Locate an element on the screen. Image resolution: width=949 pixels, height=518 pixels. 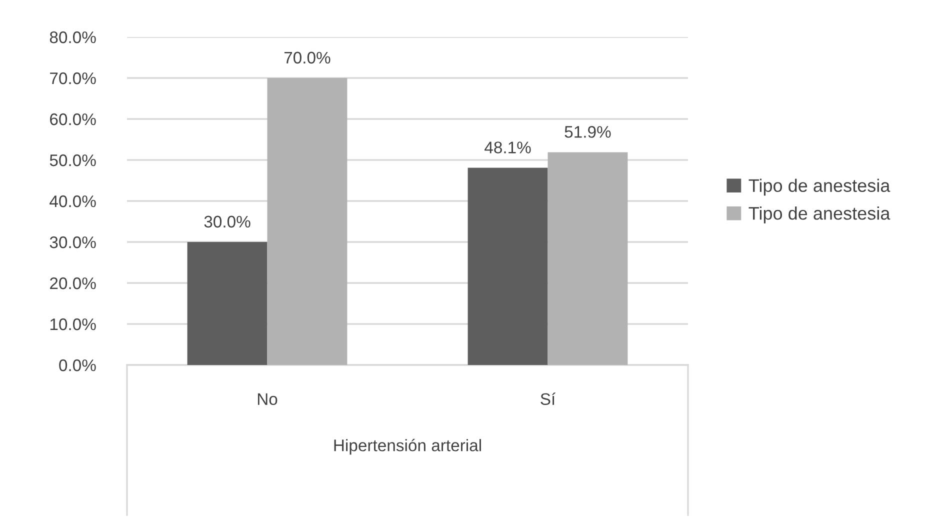
data-label: 51.9% is located at coordinates (587, 132).